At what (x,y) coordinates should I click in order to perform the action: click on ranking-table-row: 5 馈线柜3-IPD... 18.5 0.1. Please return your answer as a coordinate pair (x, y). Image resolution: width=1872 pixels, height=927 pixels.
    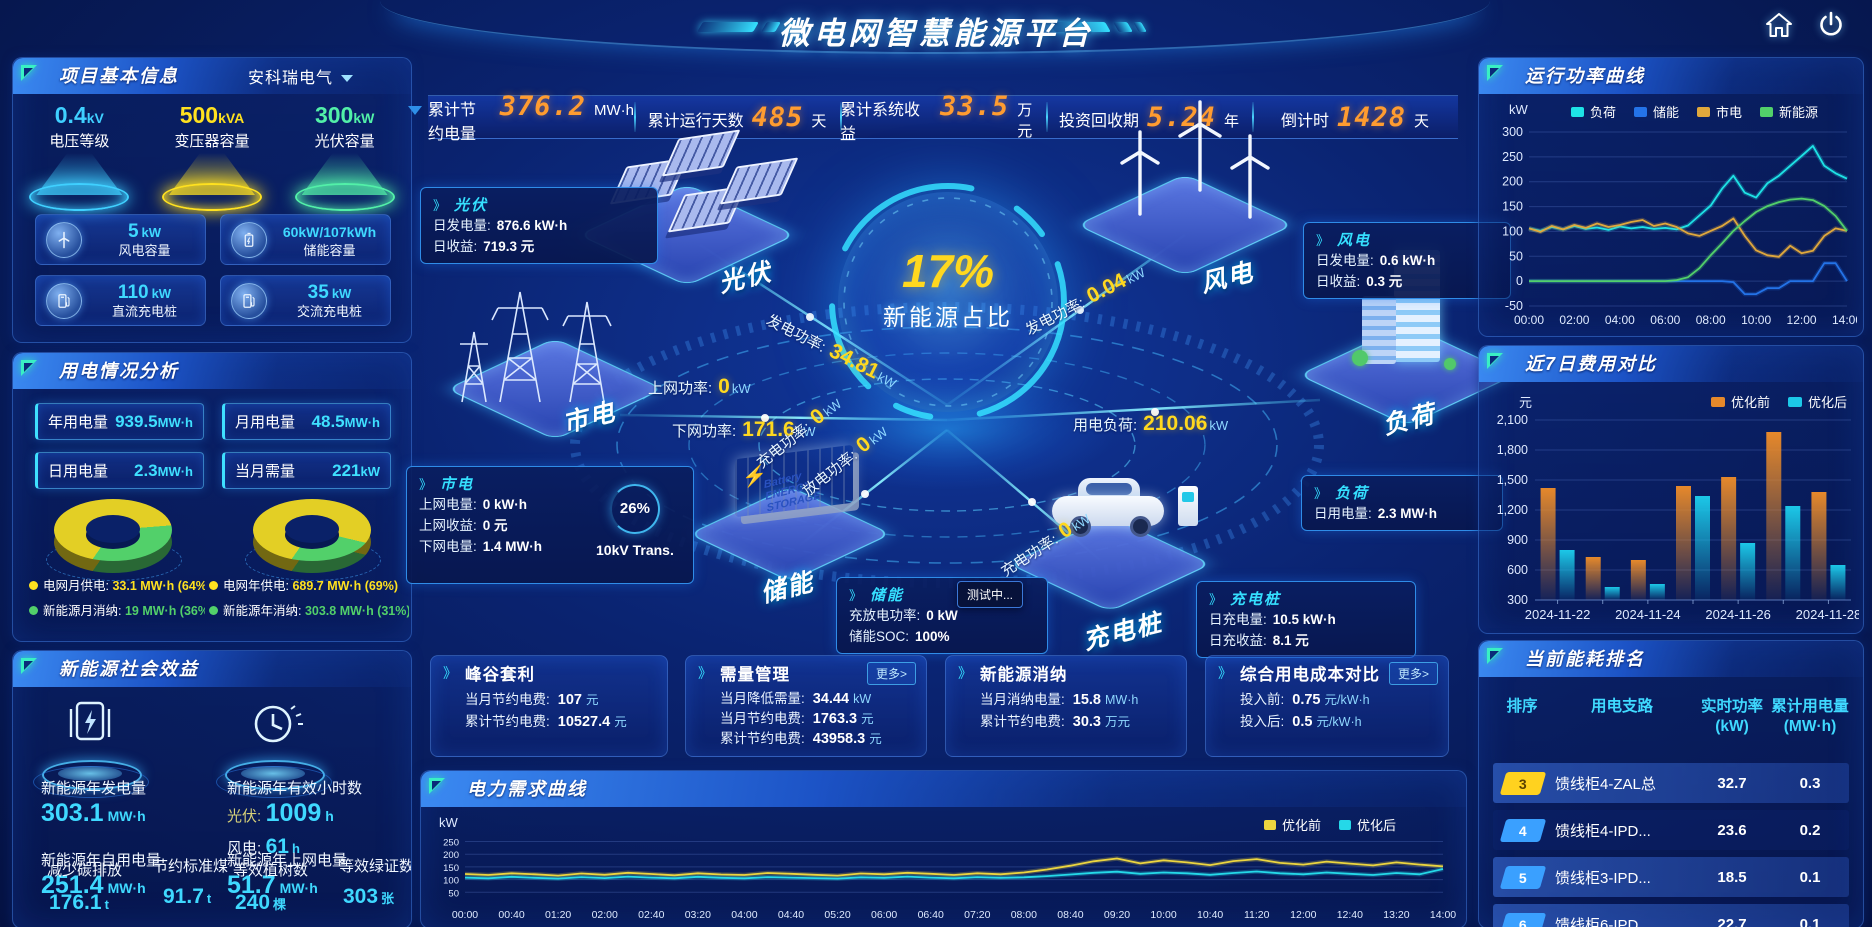
    Looking at the image, I should click on (1671, 877).